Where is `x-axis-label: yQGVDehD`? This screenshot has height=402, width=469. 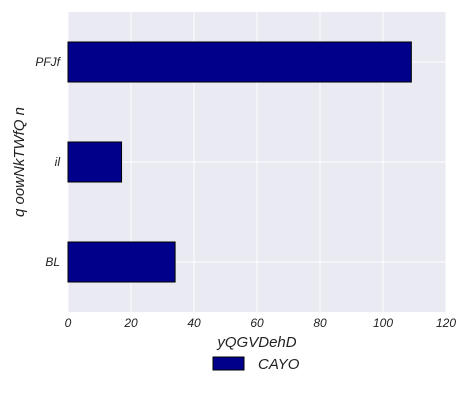
x-axis-label: yQGVDehD is located at coordinates (256, 342).